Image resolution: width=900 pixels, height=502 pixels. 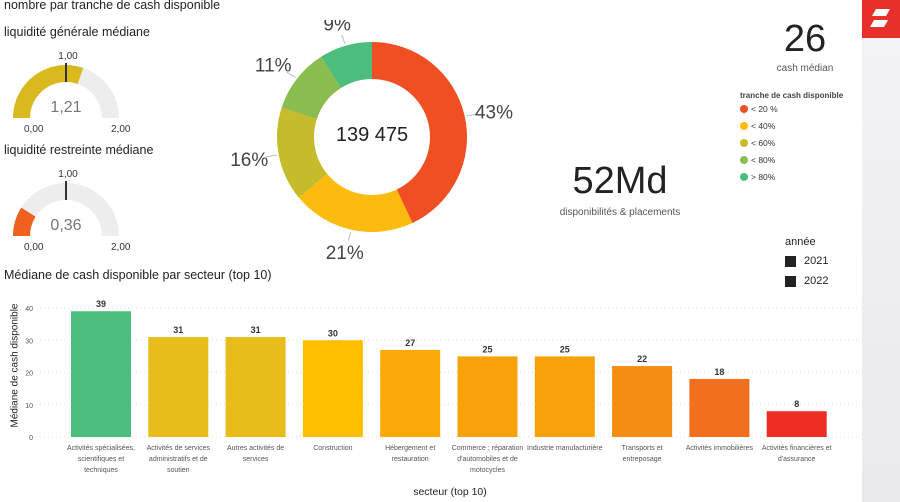 What do you see at coordinates (372, 135) in the screenshot?
I see `donut-total: 139 475` at bounding box center [372, 135].